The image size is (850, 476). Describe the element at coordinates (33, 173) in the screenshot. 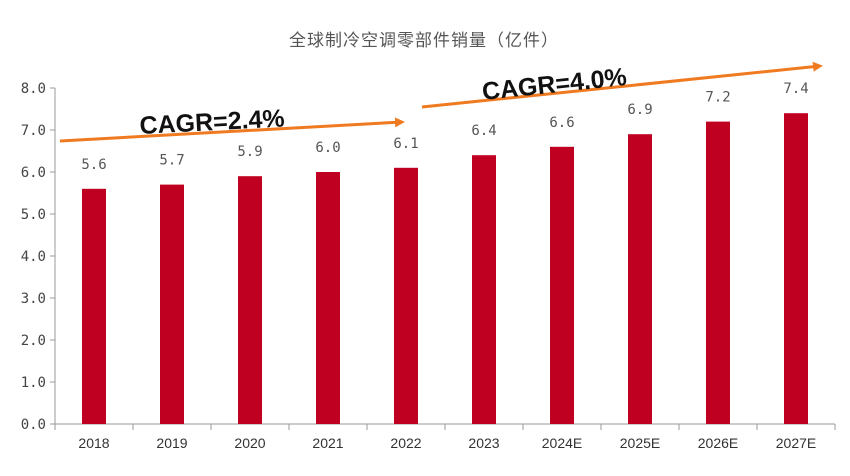

I see `y-tick-label: 6.0` at that location.